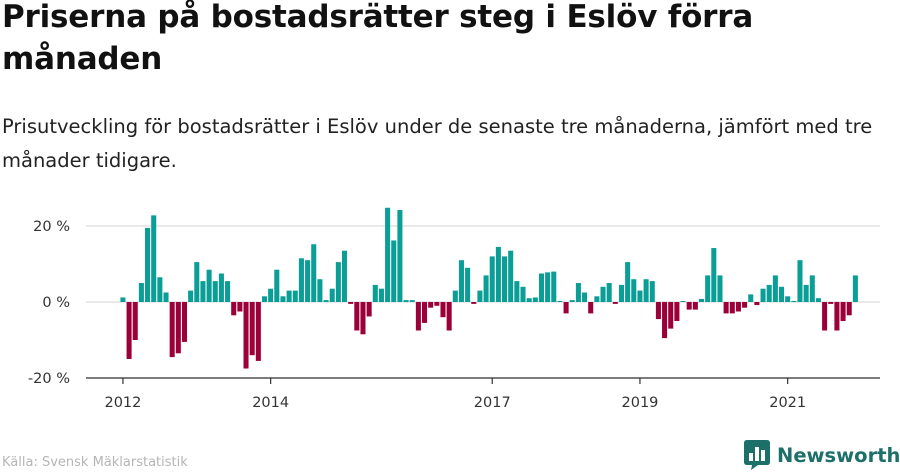 The image size is (900, 474). Describe the element at coordinates (483, 394) in the screenshot. I see `x-axis: 2012 2014 2017 2019 2021` at that location.